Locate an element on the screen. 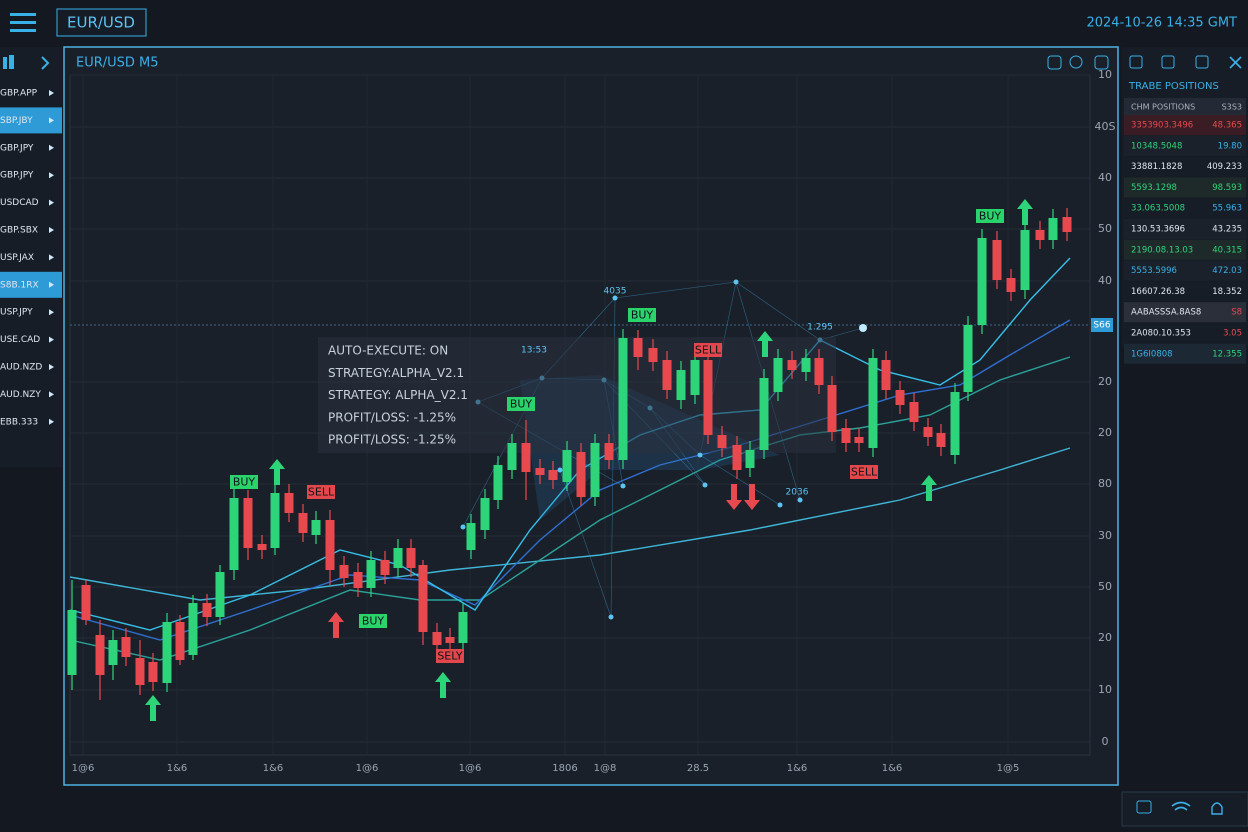 This screenshot has width=1248, height=832. price-badge-box is located at coordinates (1102, 325).